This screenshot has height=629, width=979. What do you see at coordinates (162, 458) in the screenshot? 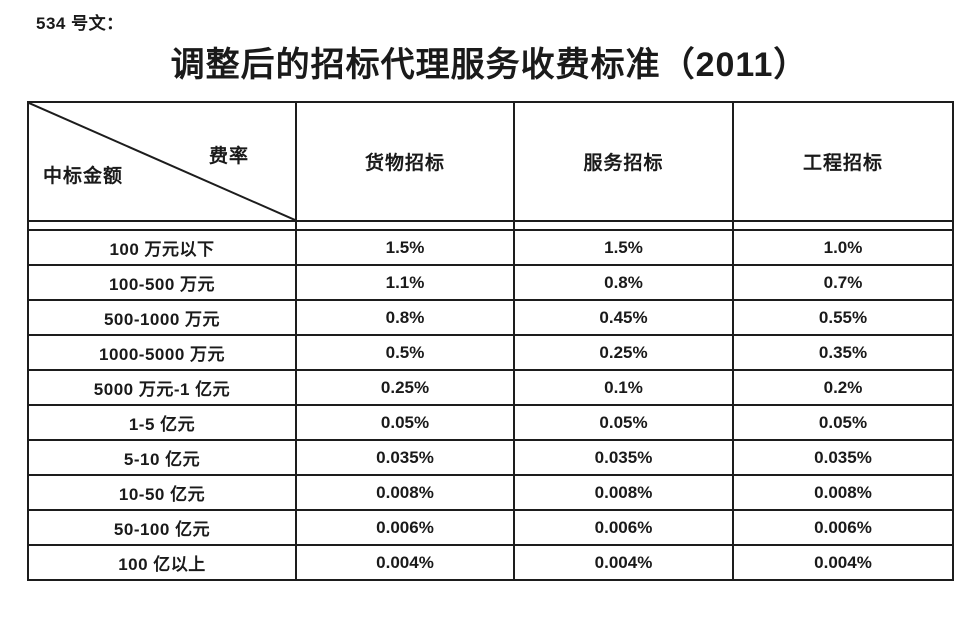
I see `row-label: 5-10 亿元` at bounding box center [162, 458].